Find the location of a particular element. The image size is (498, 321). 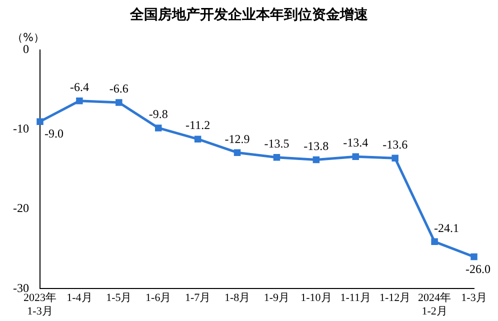

x-tick-label: 1-11月 is located at coordinates (356, 298).